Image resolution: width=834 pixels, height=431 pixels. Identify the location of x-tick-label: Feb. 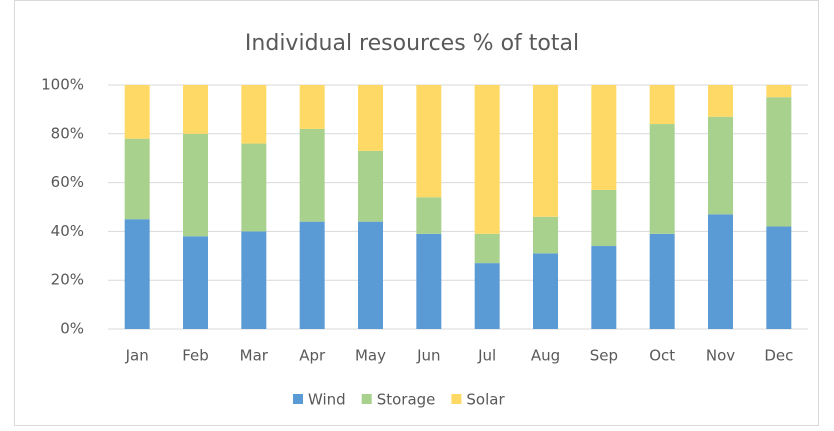
(195, 356).